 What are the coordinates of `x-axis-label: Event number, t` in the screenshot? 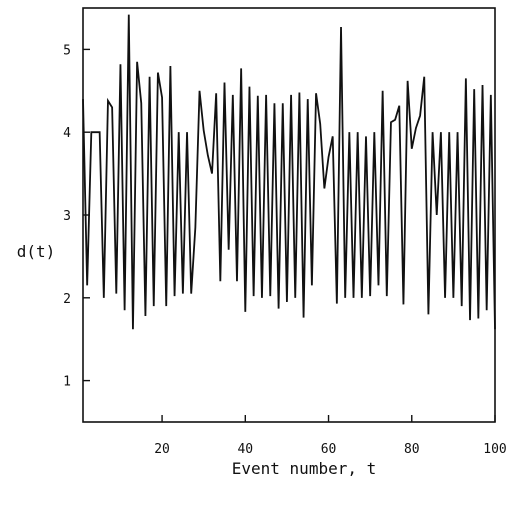 It's located at (304, 468).